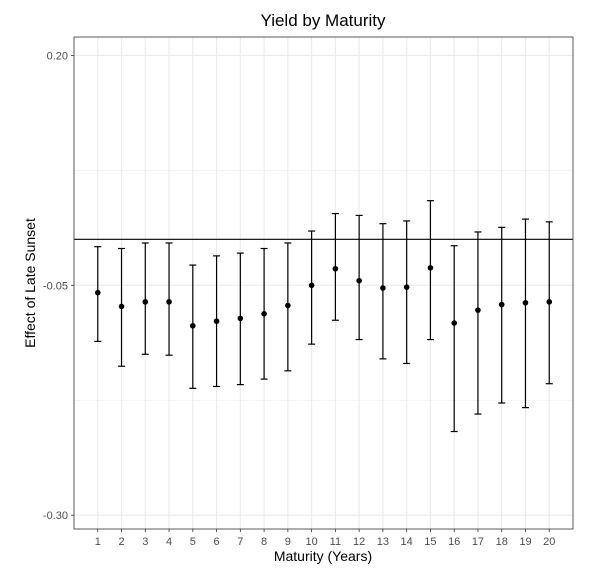 This screenshot has width=610, height=581. Describe the element at coordinates (502, 542) in the screenshot. I see `x-tick-label: 18` at that location.